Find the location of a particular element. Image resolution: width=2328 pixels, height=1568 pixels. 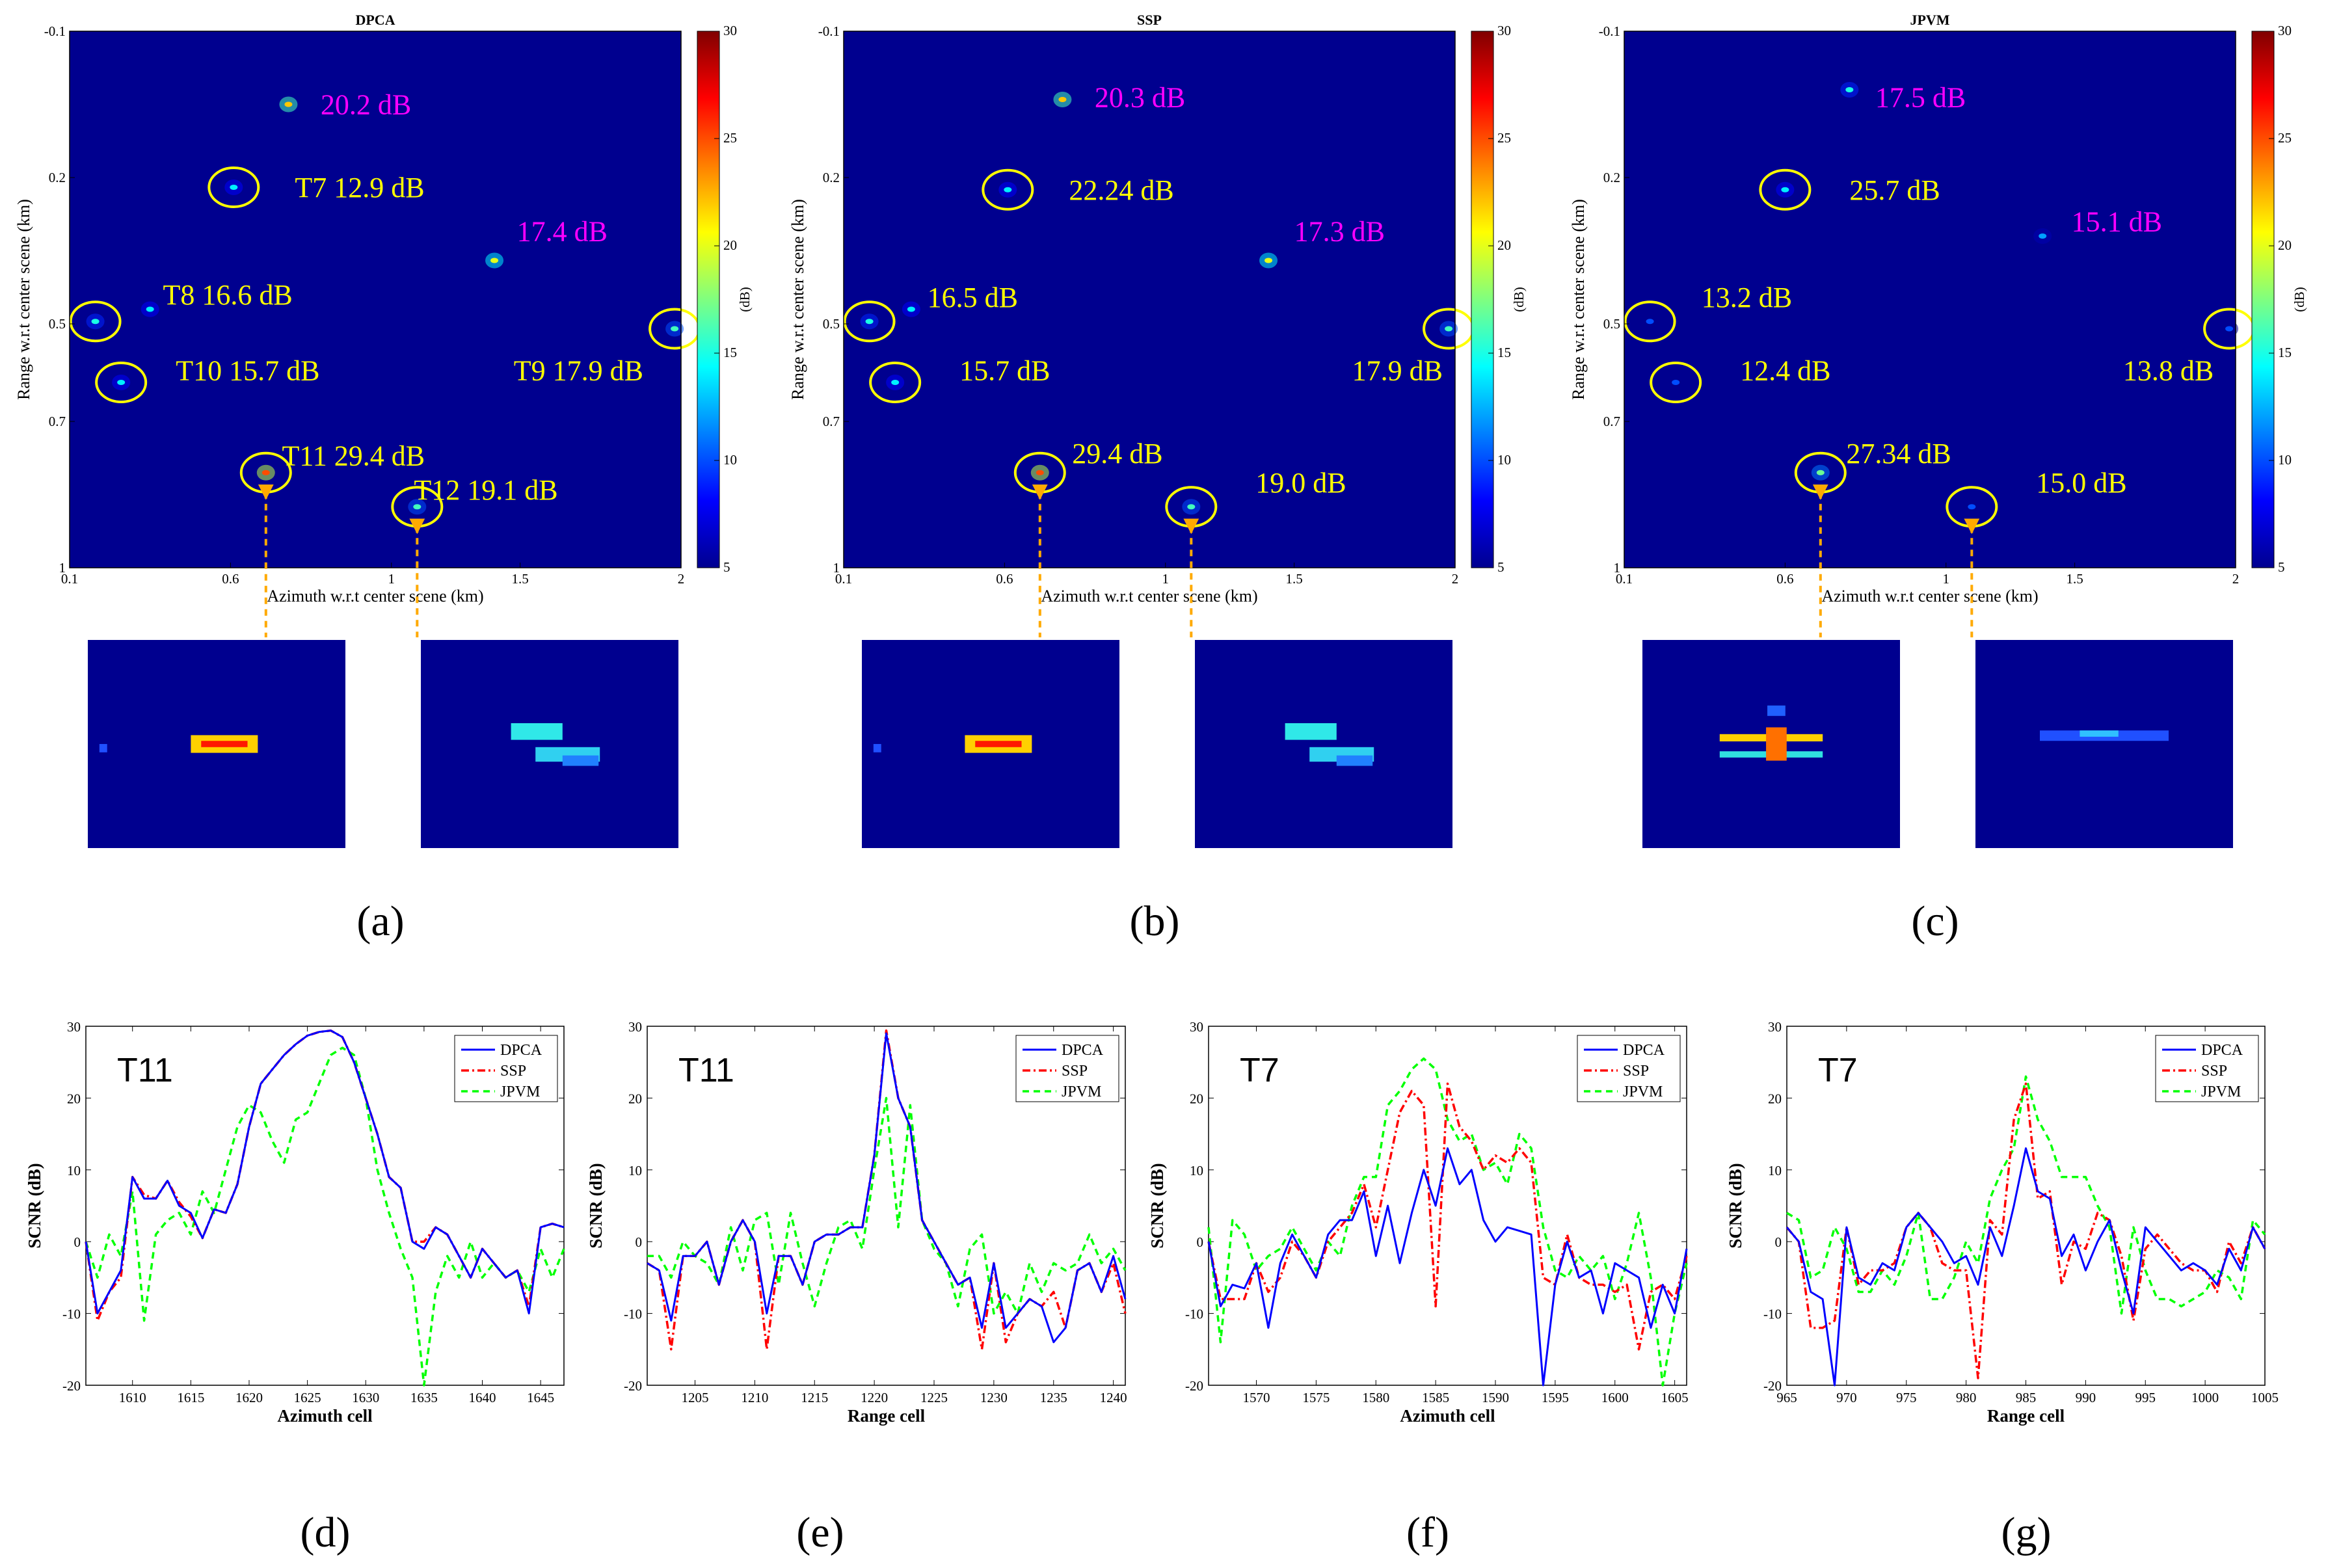

x-tick-label: 1225 is located at coordinates (934, 1398).